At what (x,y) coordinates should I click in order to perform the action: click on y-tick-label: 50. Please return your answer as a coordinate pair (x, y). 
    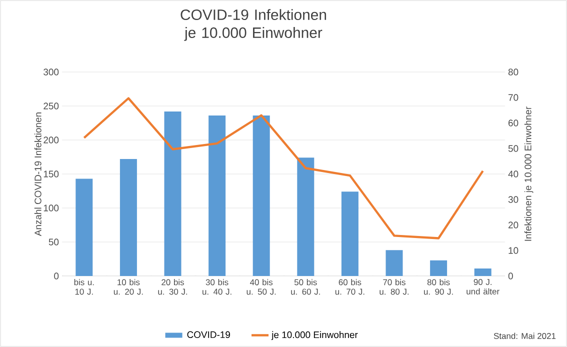
    Looking at the image, I should click on (53, 242).